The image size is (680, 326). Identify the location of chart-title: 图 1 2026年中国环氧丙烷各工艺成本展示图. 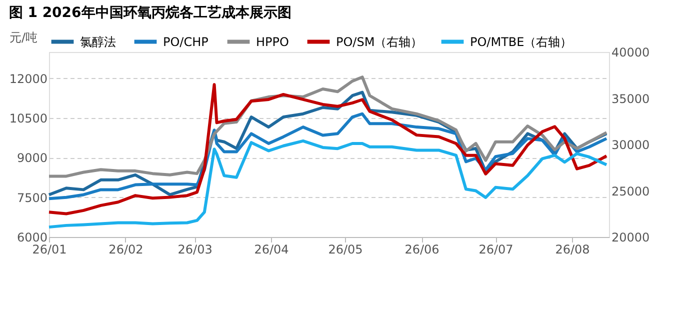
(150, 13).